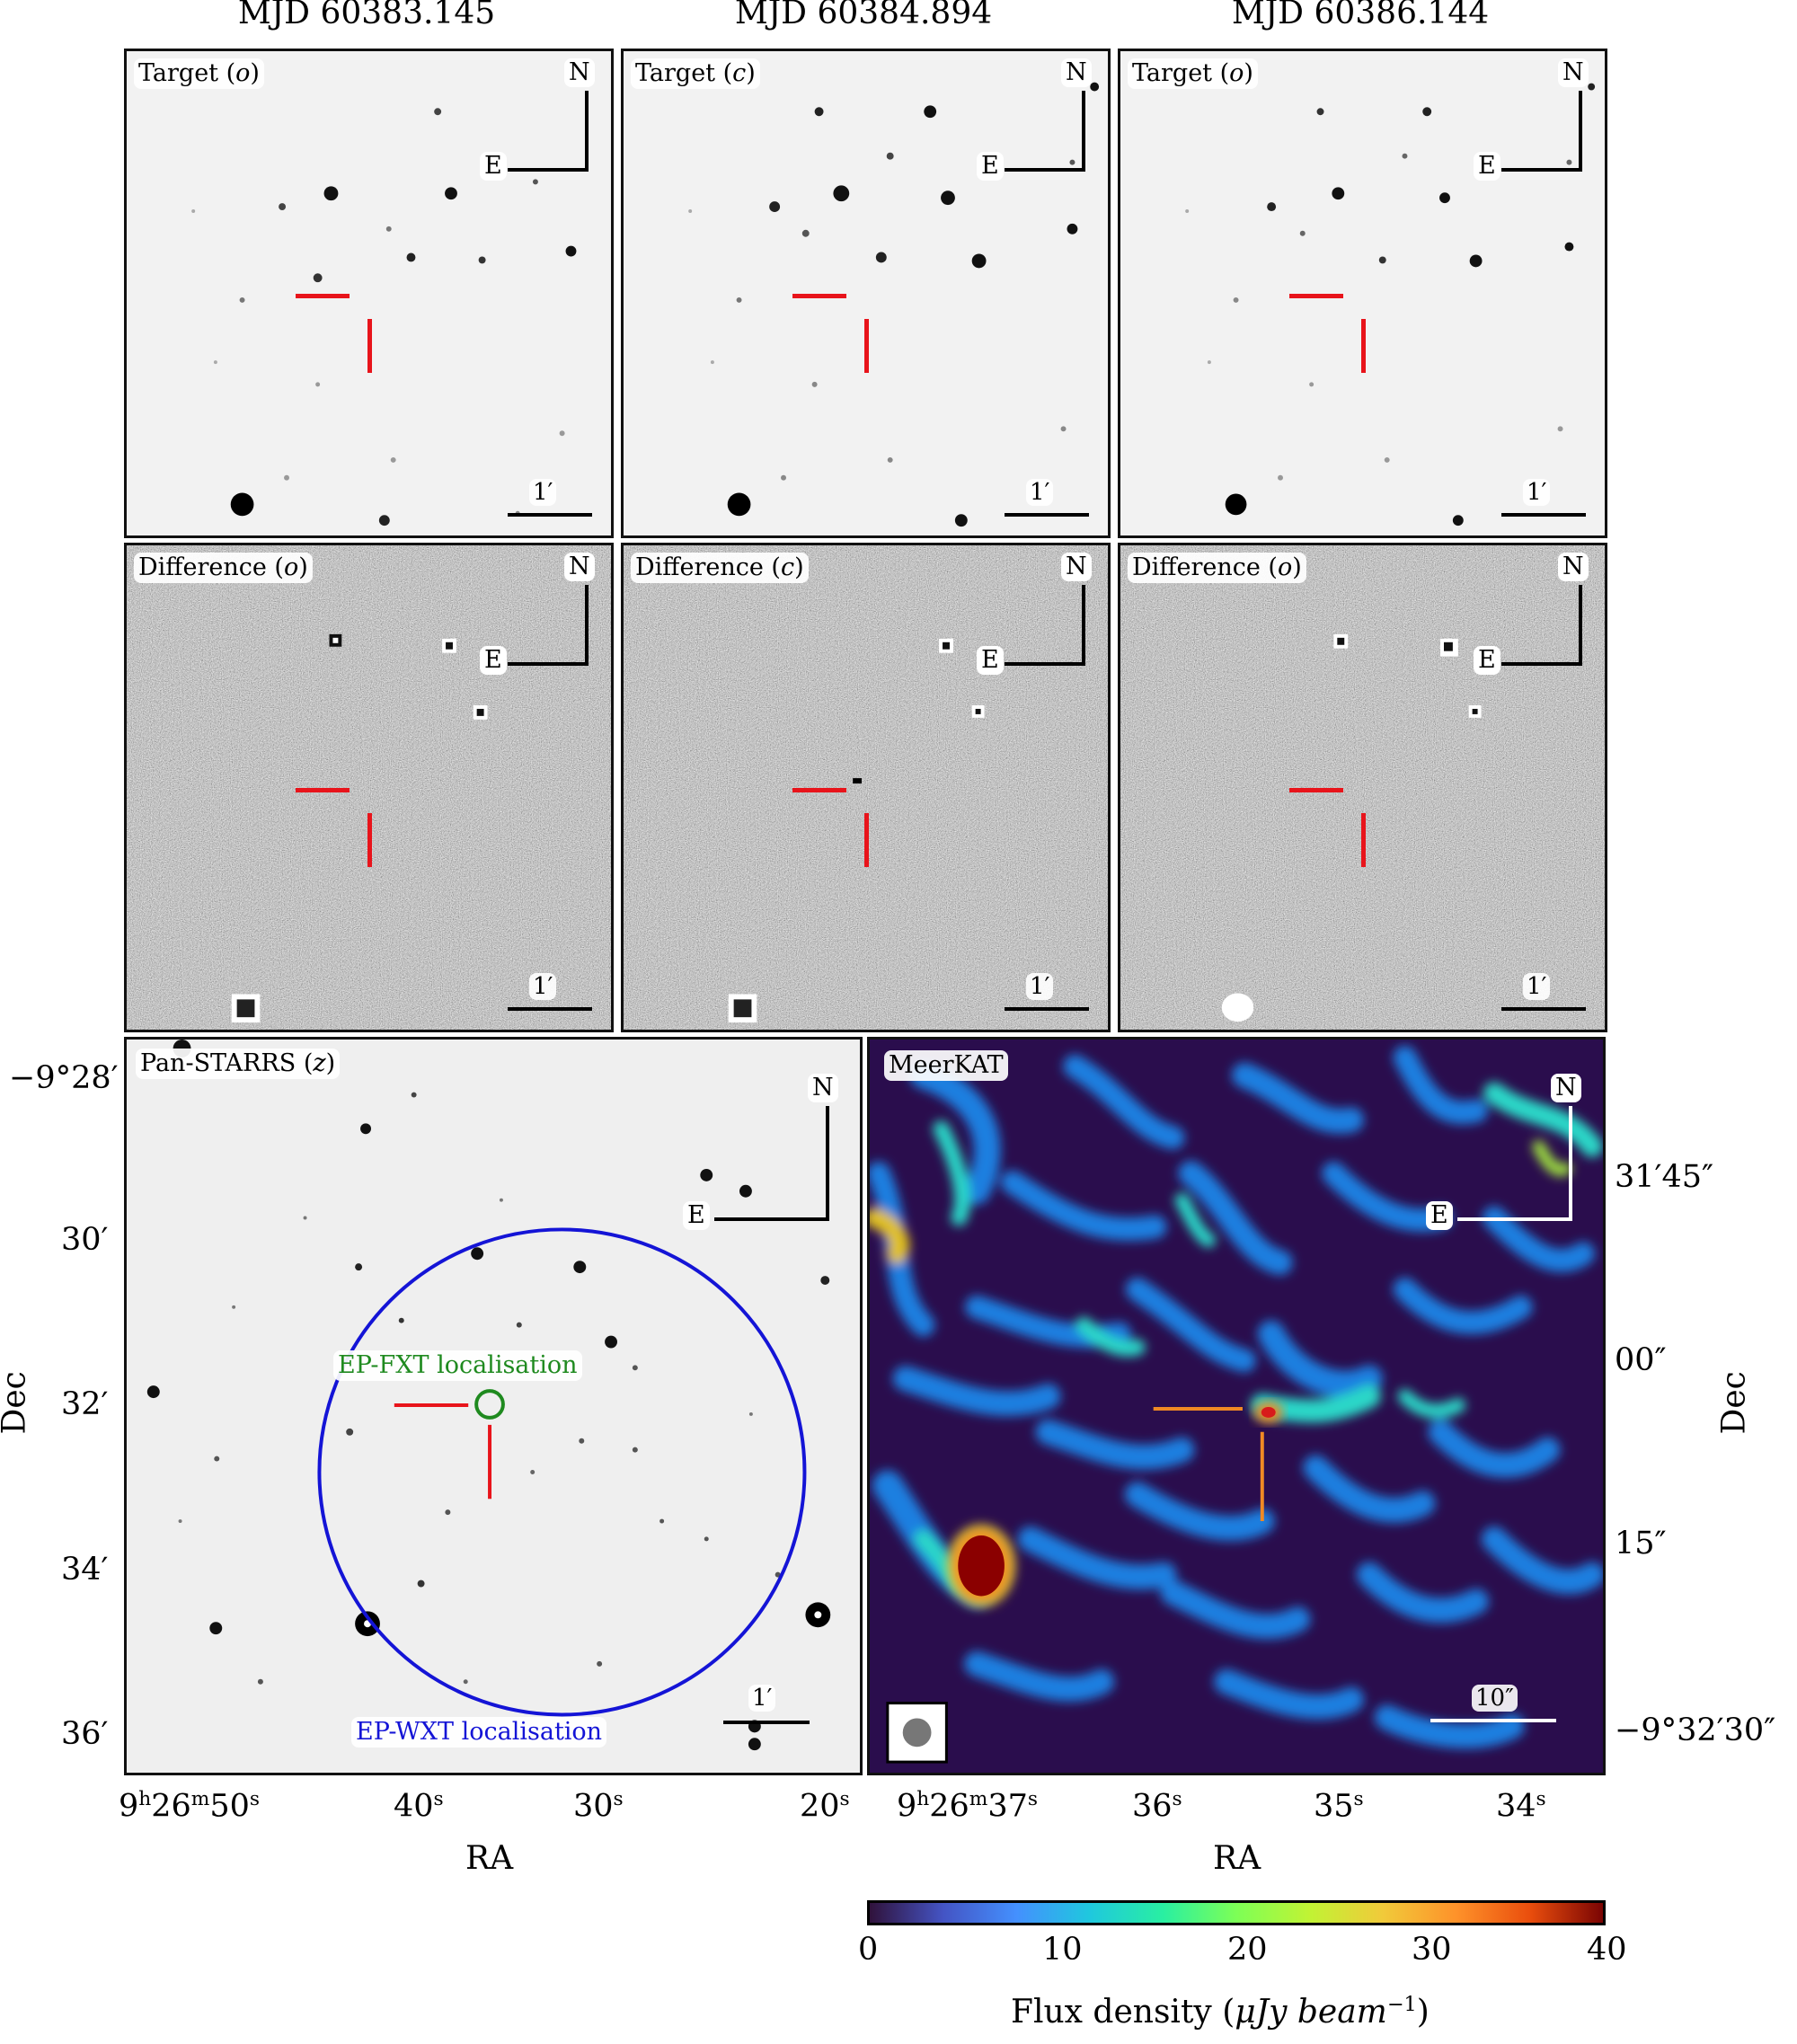 This screenshot has width=1797, height=2044. I want to click on compass-north-4: N, so click(579, 567).